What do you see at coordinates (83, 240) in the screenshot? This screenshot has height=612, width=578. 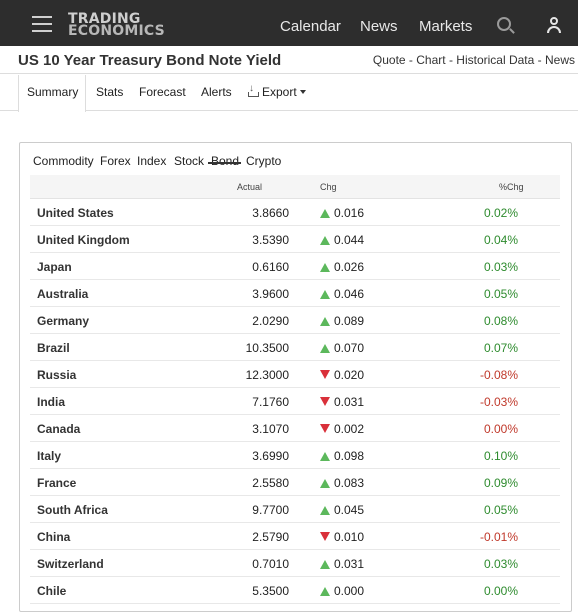 I see `country-name: United Kingdom` at bounding box center [83, 240].